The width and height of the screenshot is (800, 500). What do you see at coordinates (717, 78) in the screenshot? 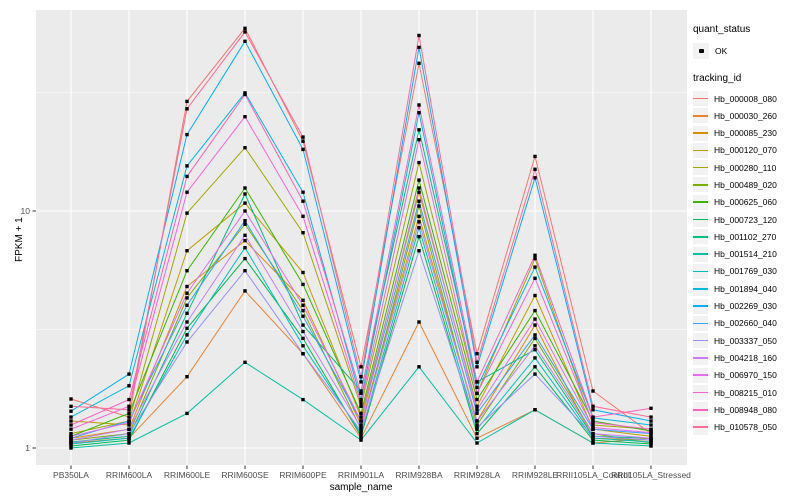
I see `legend-title-tracking-id: tracking_id` at bounding box center [717, 78].